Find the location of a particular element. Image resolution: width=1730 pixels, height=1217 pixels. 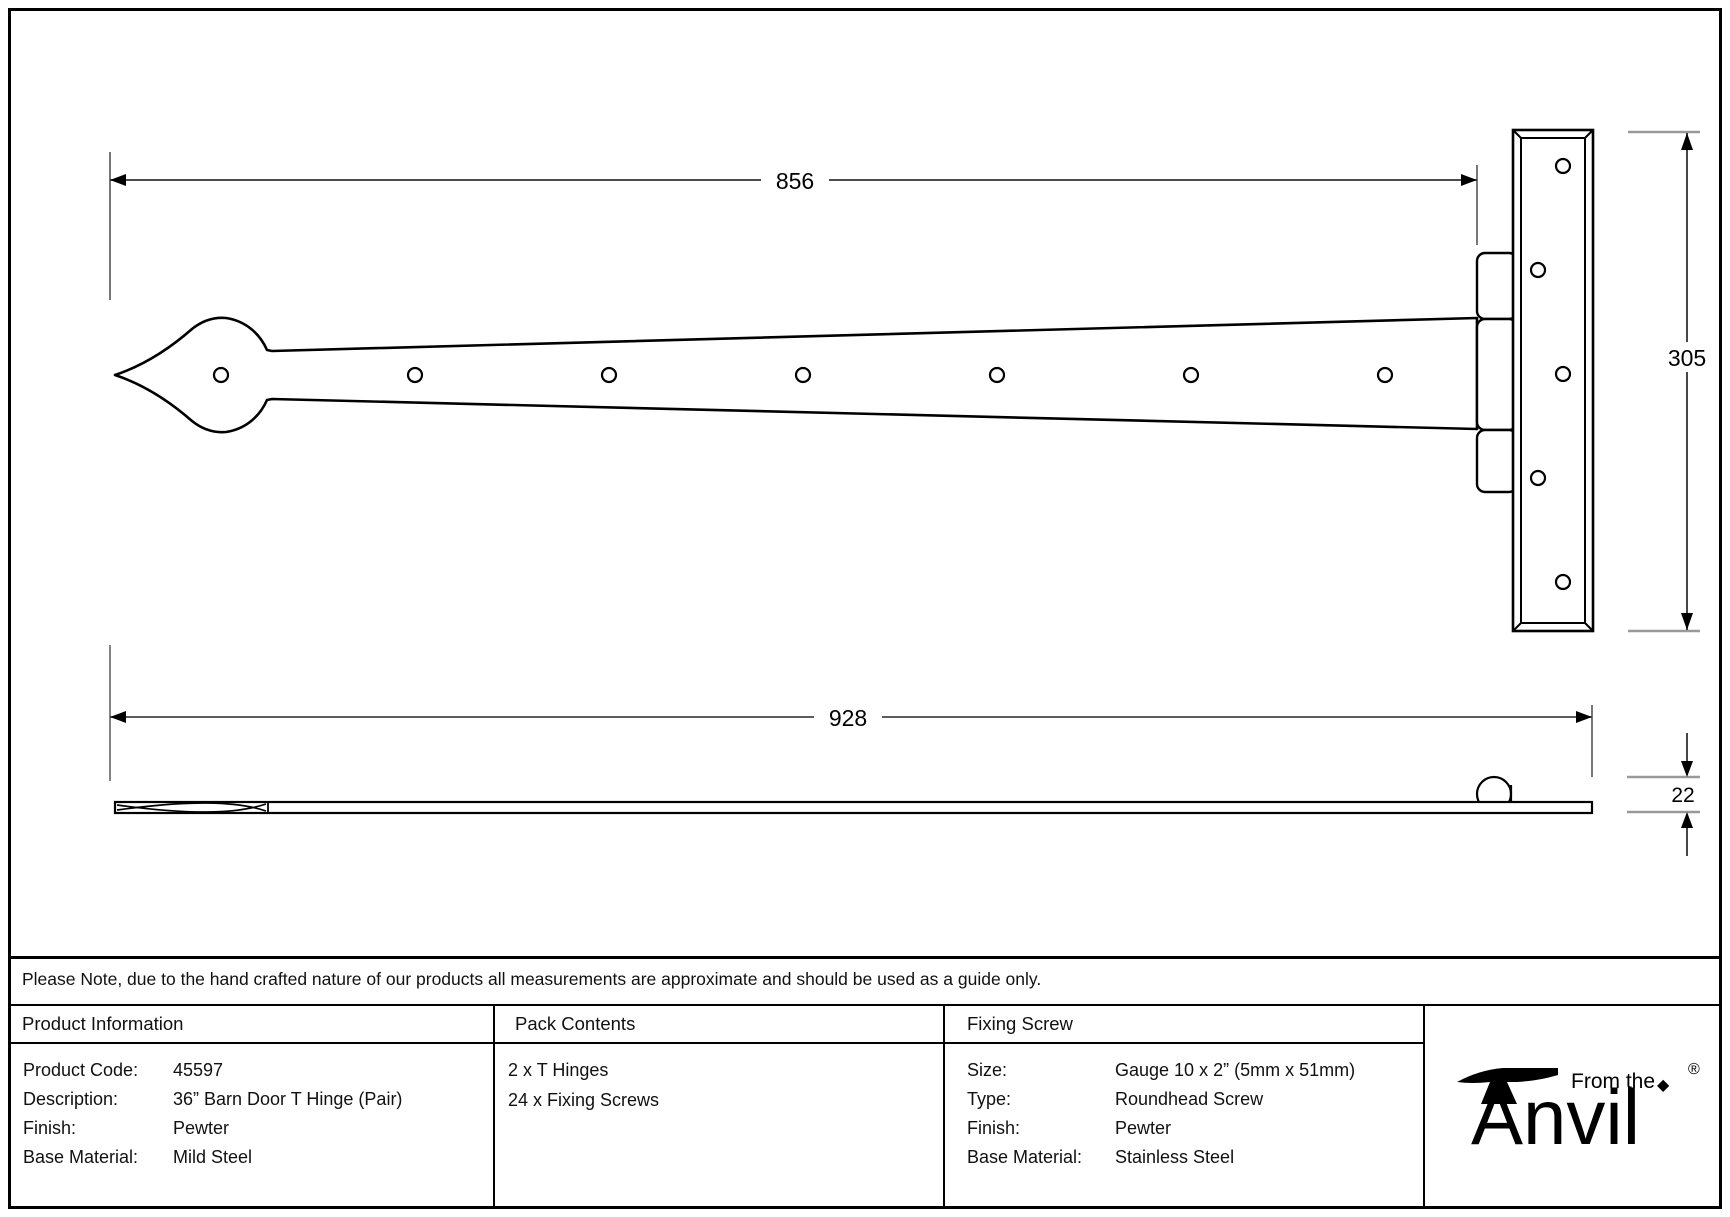

logo-brand-text: Anvil is located at coordinates (1555, 1115).